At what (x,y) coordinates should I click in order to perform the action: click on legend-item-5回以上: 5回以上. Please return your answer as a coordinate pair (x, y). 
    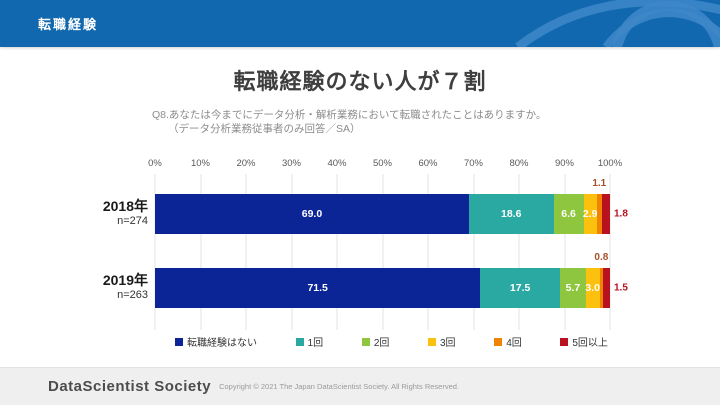
    Looking at the image, I should click on (584, 341).